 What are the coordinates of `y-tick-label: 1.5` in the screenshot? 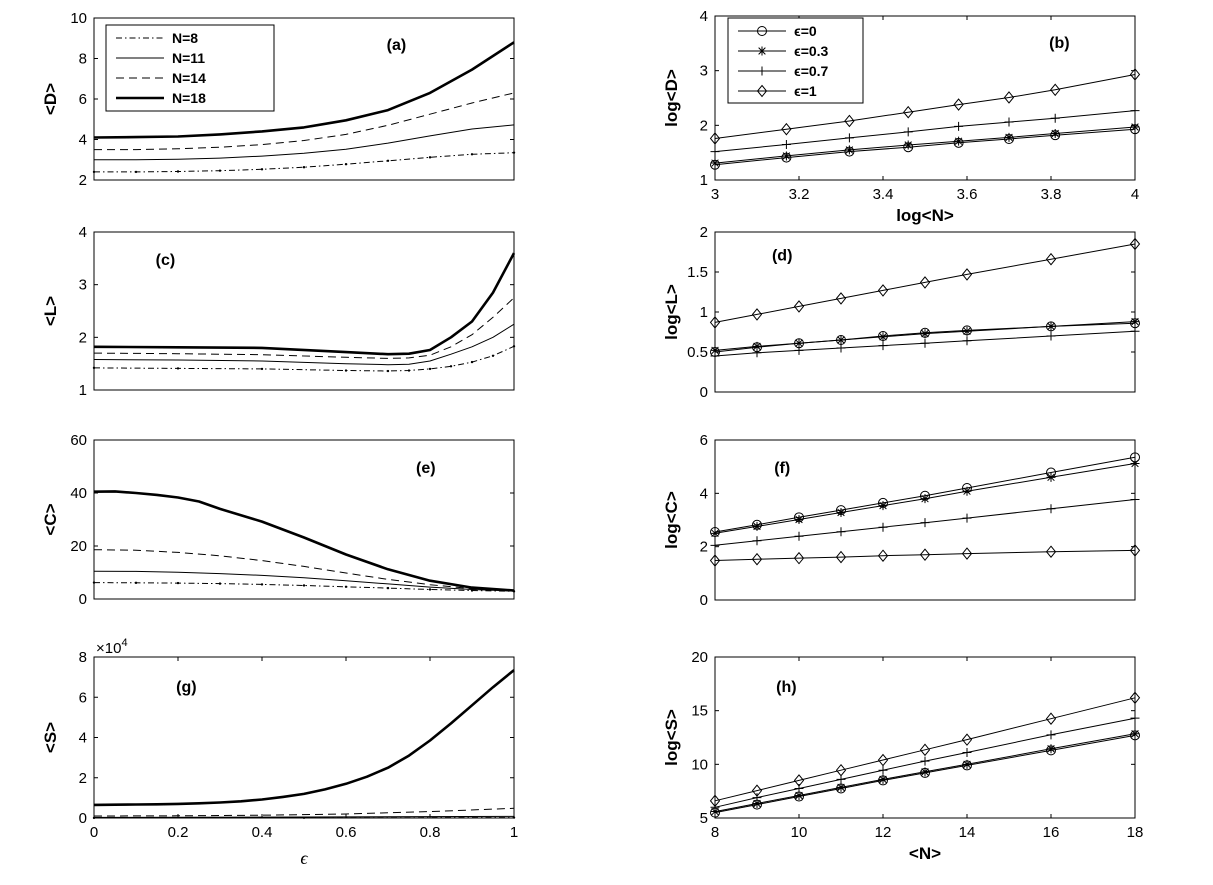 It's located at (697, 272).